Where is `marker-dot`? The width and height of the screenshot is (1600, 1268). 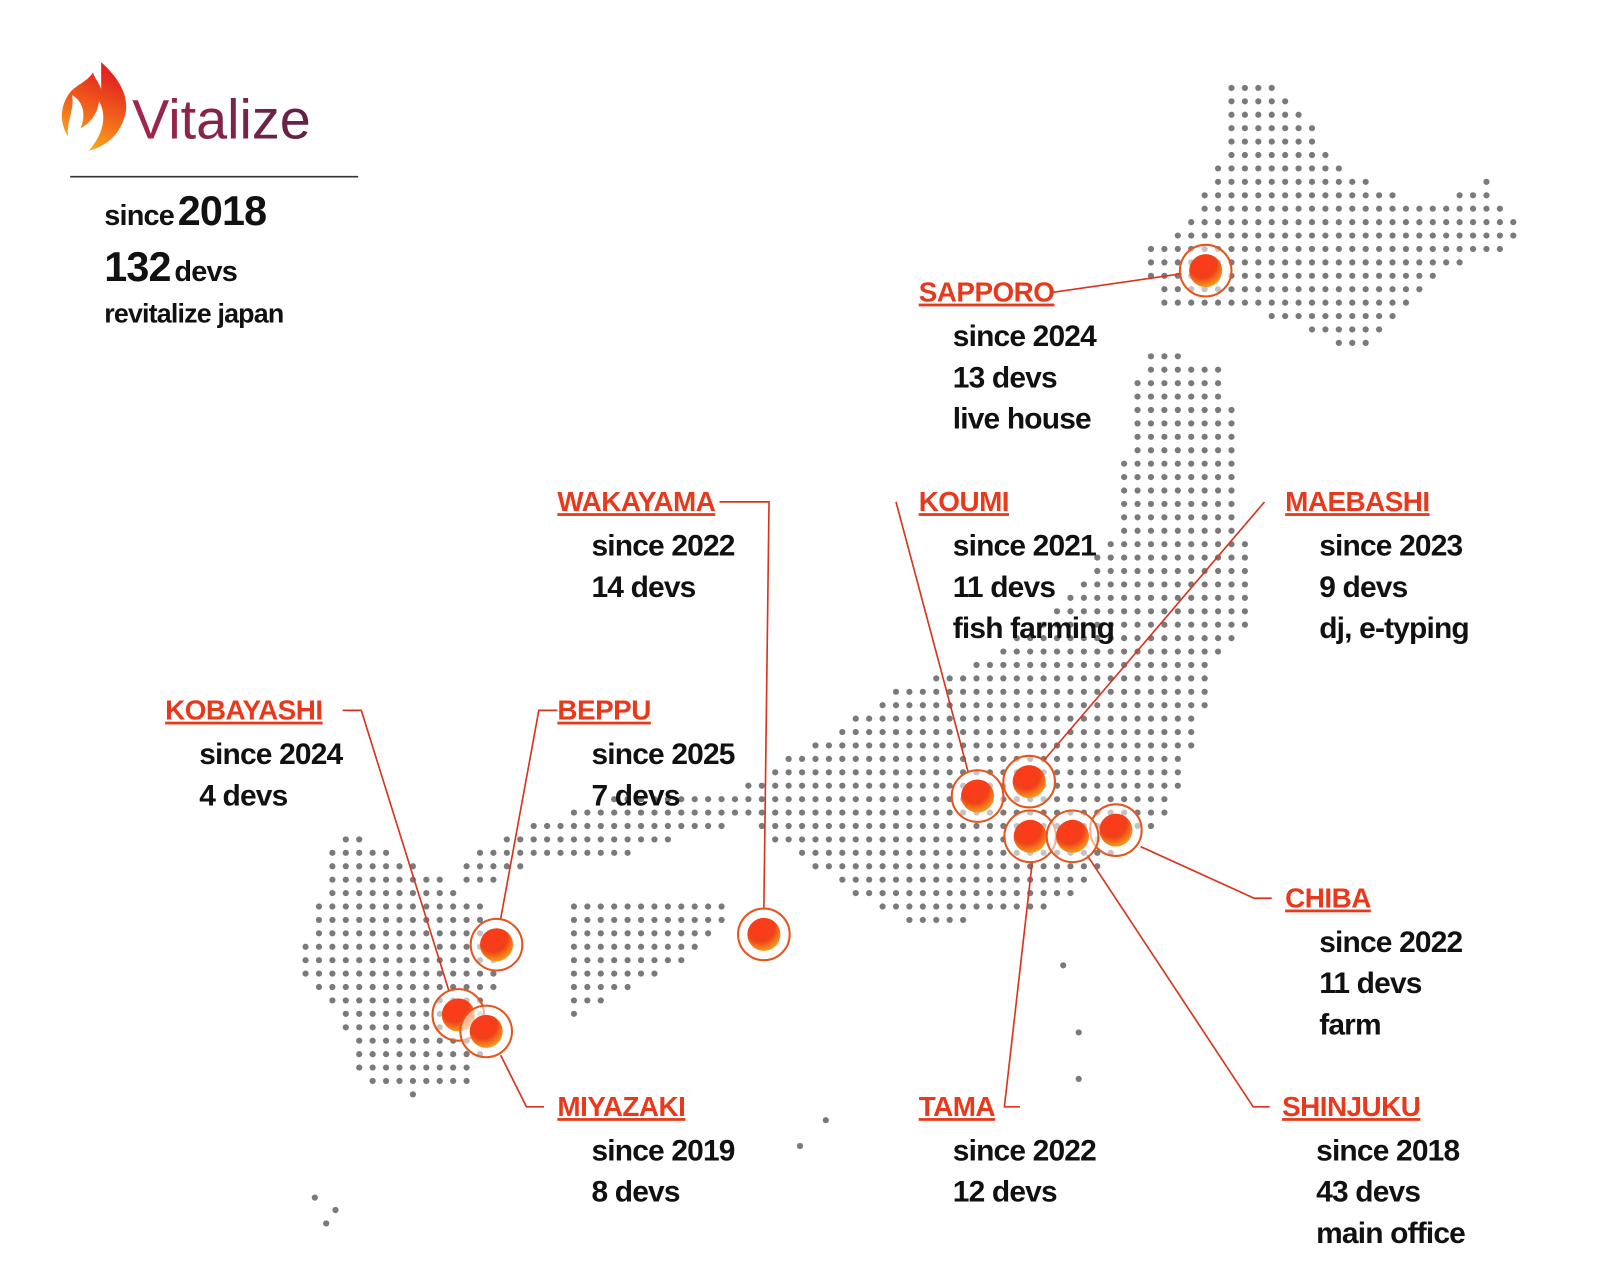 marker-dot is located at coordinates (486, 1031).